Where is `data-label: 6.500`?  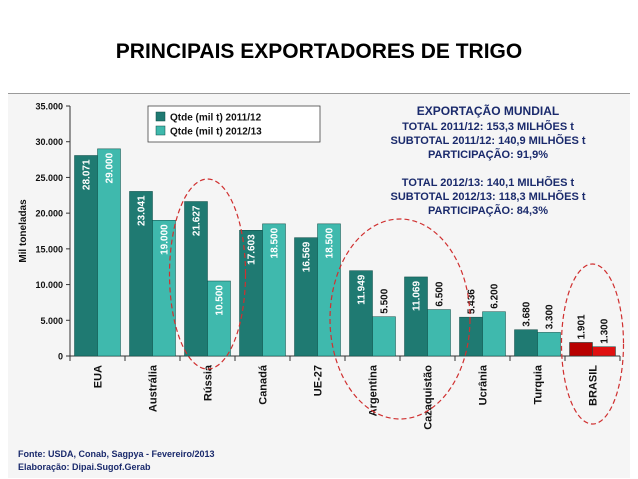 data-label: 6.500 is located at coordinates (440, 293).